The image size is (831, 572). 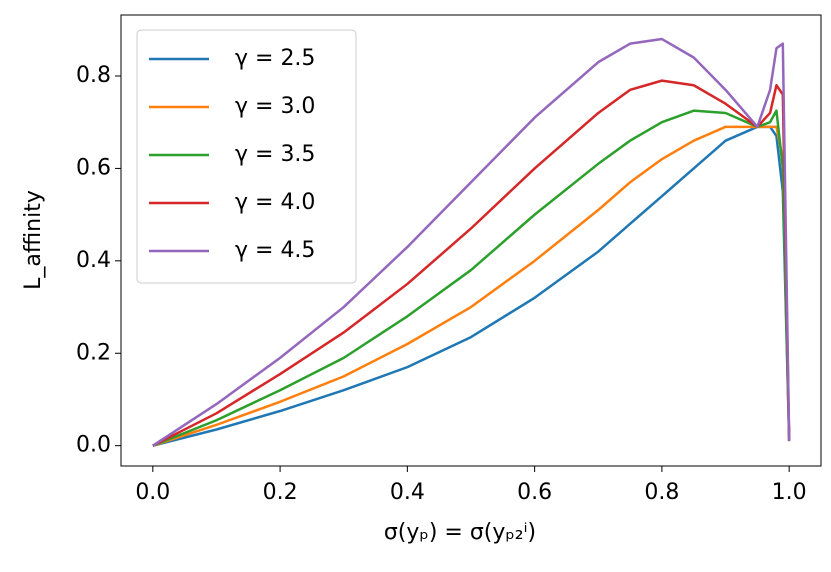 I want to click on legend-box, so click(x=246, y=156).